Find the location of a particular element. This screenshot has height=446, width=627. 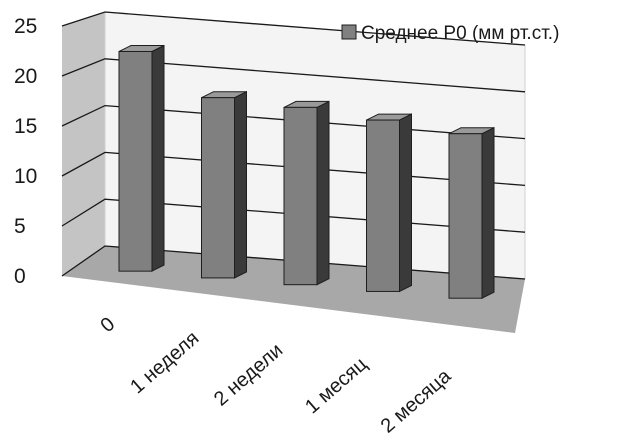

y-tick-label: 15 is located at coordinates (25, 126).